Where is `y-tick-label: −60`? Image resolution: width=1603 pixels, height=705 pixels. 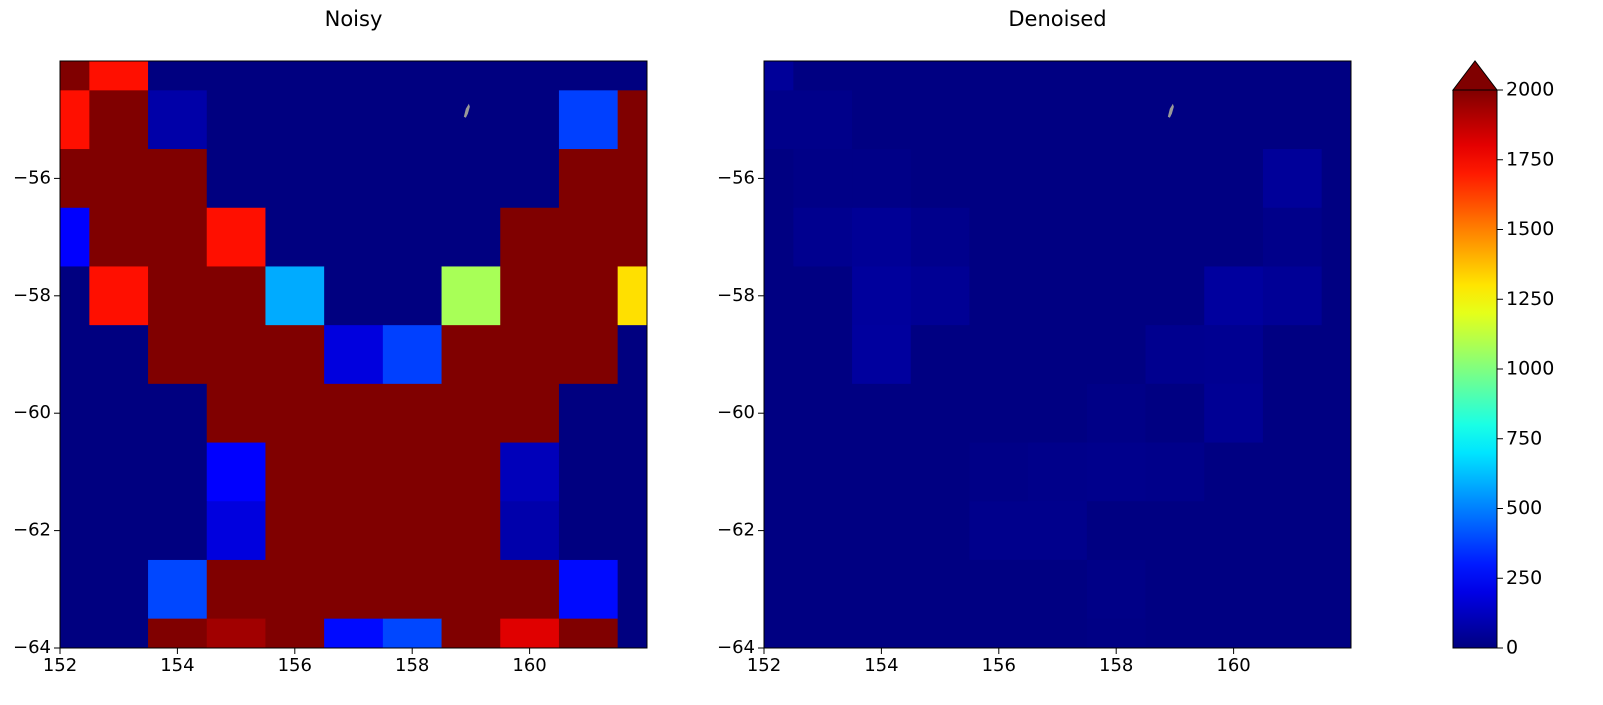
y-tick-label: −60 is located at coordinates (32, 412).